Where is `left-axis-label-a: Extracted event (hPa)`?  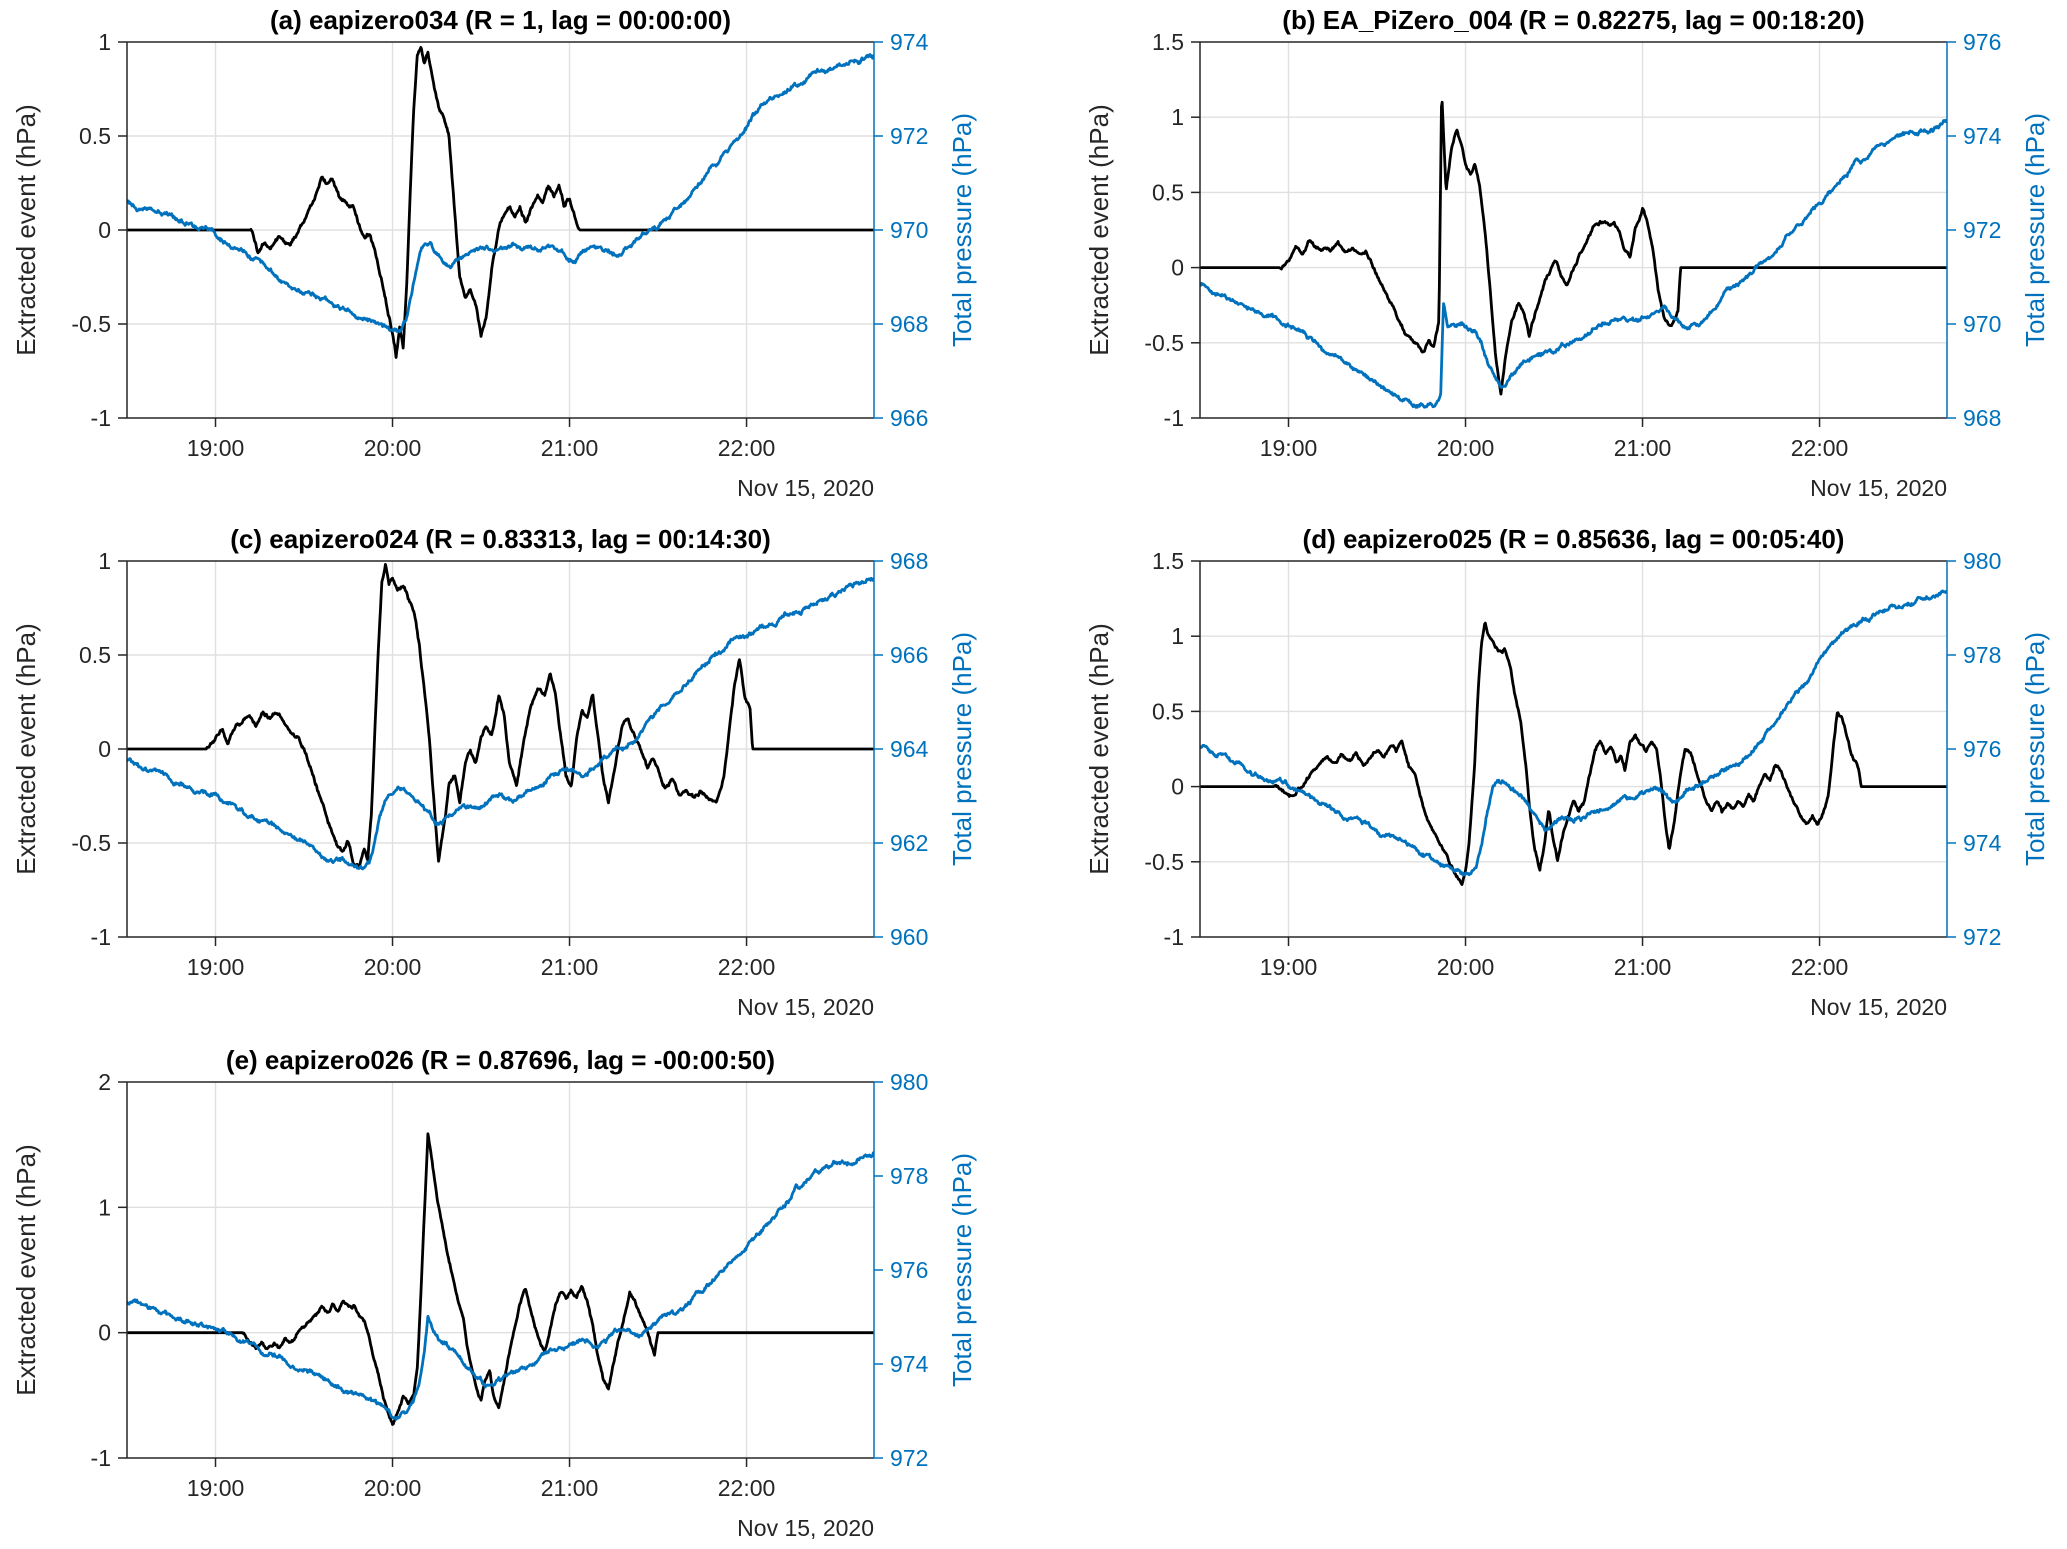 left-axis-label-a: Extracted event (hPa) is located at coordinates (26, 229).